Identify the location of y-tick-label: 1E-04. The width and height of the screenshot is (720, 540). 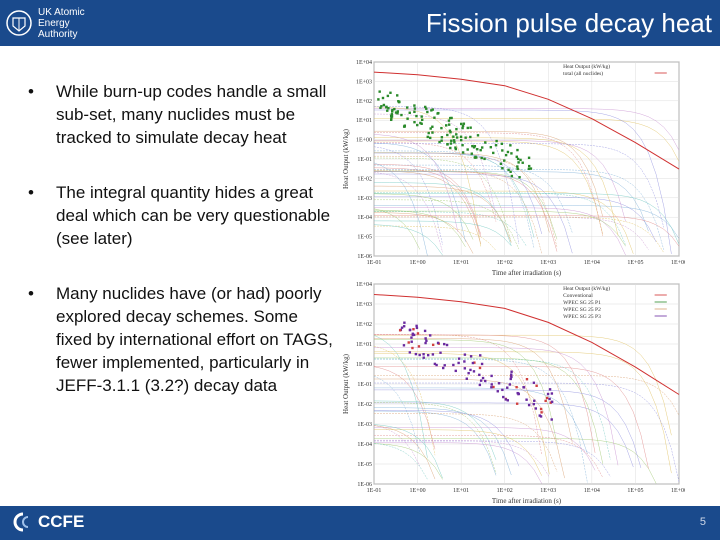
(364, 445).